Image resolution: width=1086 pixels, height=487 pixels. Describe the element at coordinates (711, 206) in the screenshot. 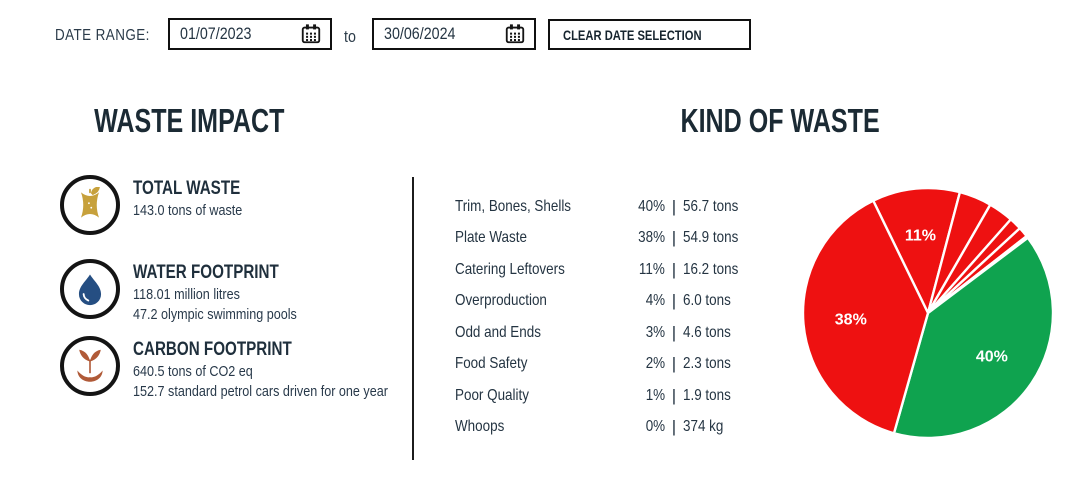

I see `waste-amount: 56.7 tons` at that location.